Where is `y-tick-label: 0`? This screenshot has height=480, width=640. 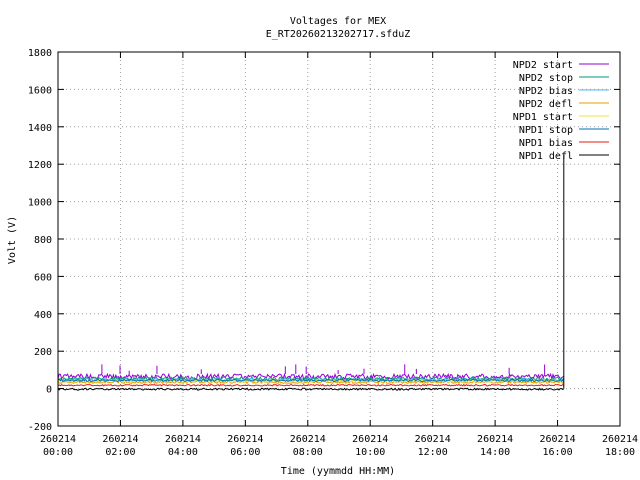
y-tick-label: 0 is located at coordinates (49, 390).